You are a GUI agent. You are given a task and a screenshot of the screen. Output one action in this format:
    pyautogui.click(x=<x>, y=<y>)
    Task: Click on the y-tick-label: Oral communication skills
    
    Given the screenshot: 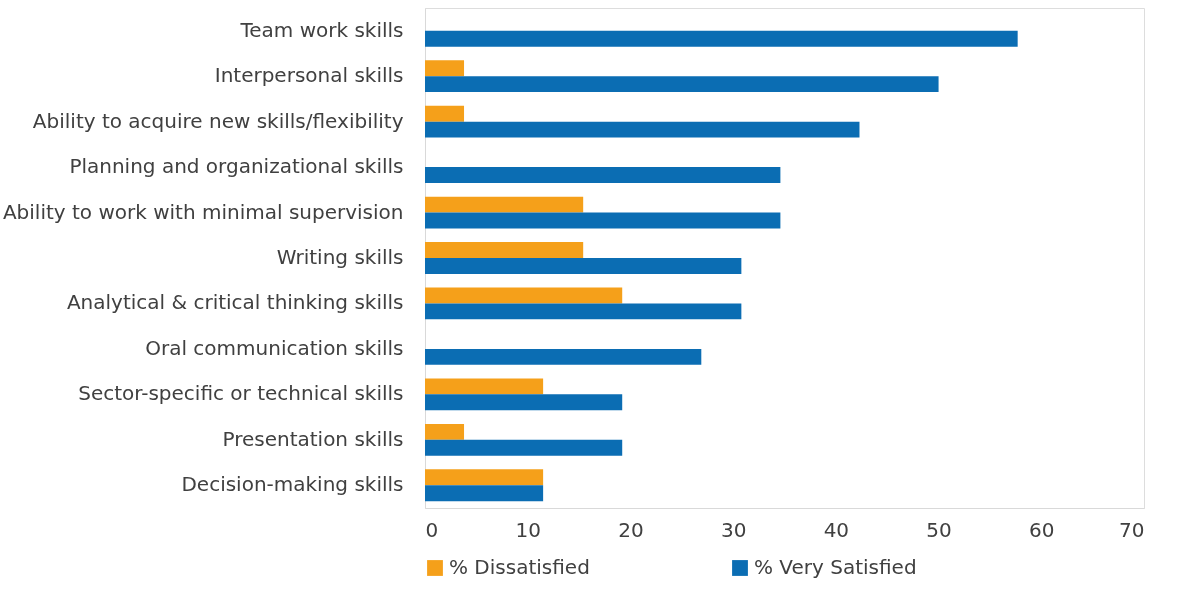 What is the action you would take?
    pyautogui.click(x=274, y=347)
    